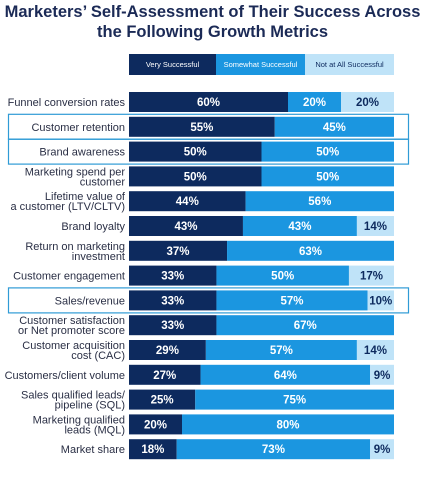 The width and height of the screenshot is (425, 484). Describe the element at coordinates (82, 153) in the screenshot. I see `category-label: Brand awareness` at that location.